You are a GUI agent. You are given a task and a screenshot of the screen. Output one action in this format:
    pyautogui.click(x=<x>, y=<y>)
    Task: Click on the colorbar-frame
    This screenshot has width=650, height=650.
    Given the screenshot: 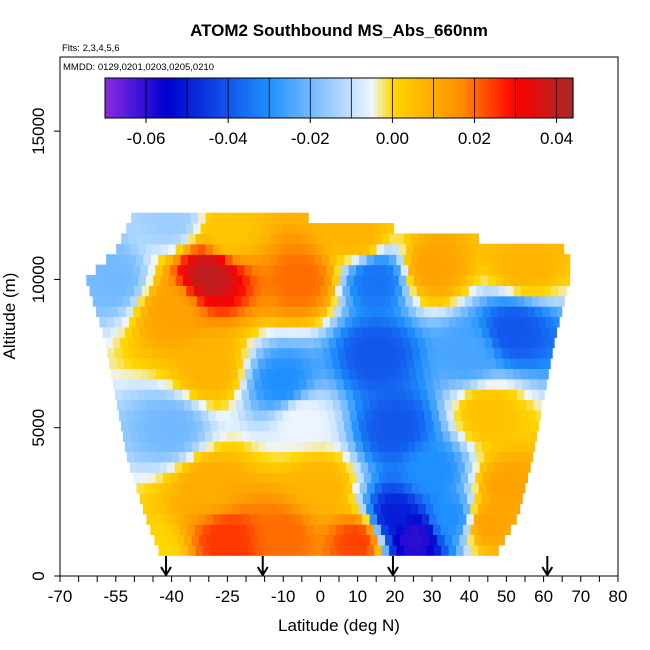 What is the action you would take?
    pyautogui.click(x=339, y=98)
    